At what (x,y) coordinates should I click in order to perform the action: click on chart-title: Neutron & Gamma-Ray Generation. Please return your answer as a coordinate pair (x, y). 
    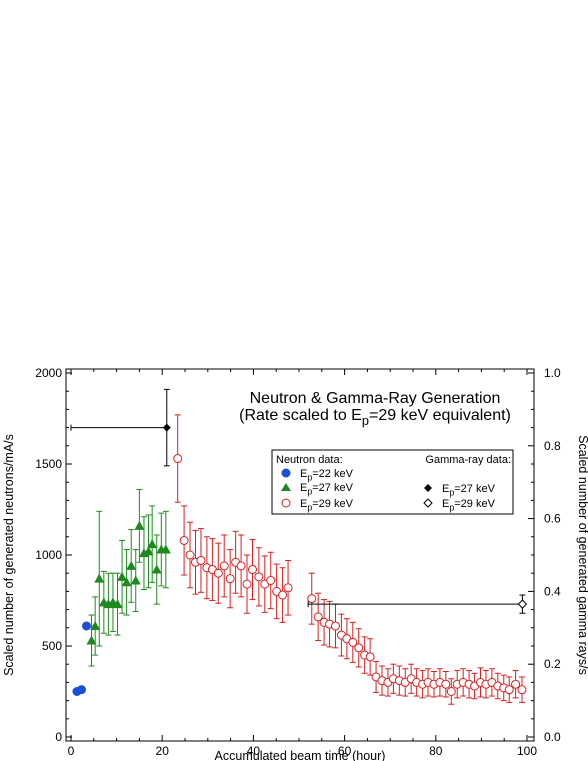
    Looking at the image, I should click on (375, 398).